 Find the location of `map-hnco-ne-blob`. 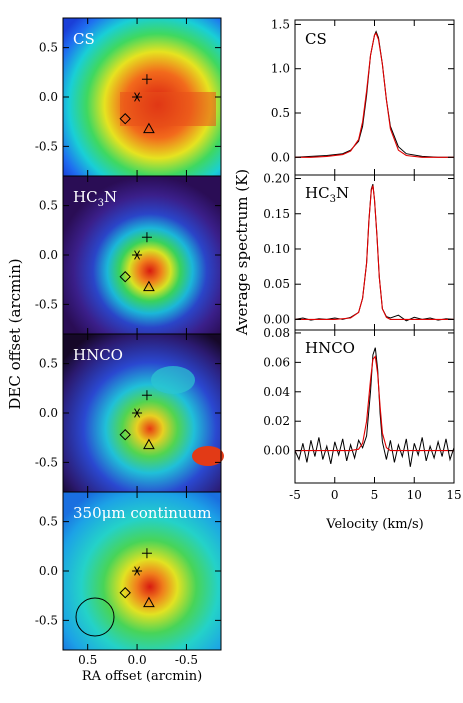

map-hnco-ne-blob is located at coordinates (173, 380).